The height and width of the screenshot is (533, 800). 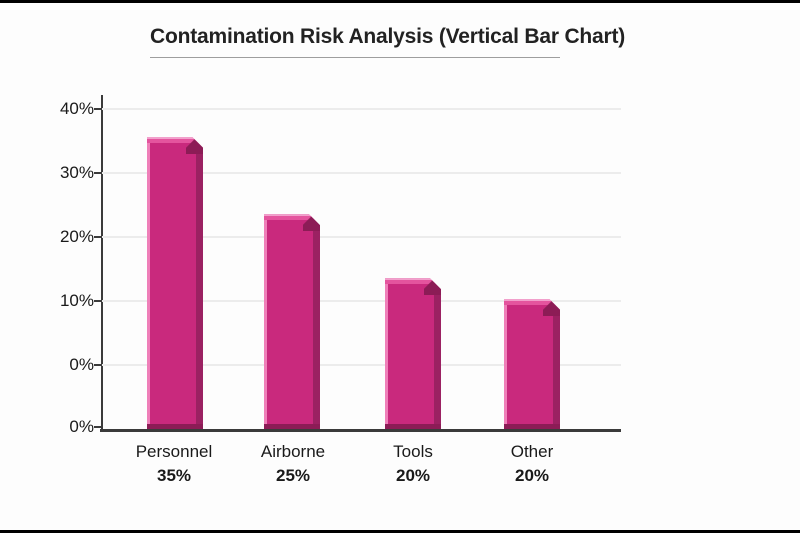 I want to click on letterbox-top, so click(x=400, y=1).